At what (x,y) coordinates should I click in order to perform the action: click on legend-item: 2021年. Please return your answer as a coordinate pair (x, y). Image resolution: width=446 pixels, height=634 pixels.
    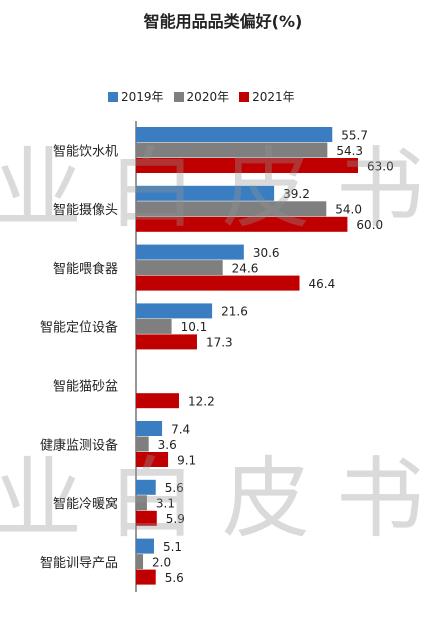
    Looking at the image, I should click on (267, 96).